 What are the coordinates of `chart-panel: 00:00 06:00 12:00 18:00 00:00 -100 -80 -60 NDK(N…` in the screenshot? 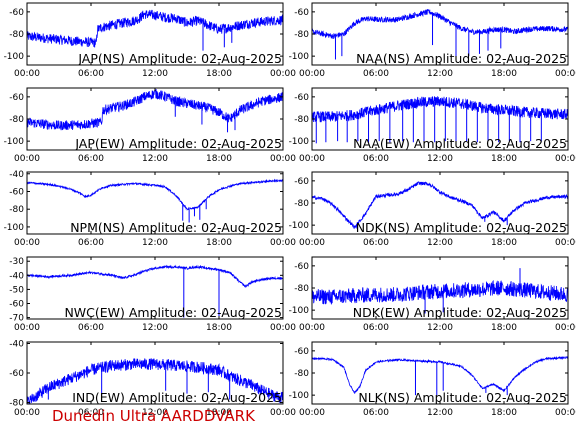 It's located at (432, 209).